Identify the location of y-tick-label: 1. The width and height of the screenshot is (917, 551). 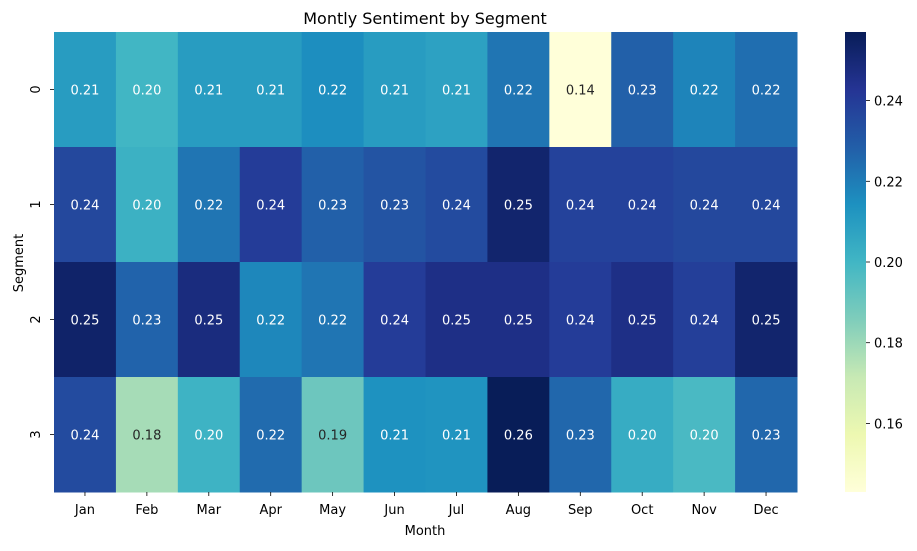
(36, 204).